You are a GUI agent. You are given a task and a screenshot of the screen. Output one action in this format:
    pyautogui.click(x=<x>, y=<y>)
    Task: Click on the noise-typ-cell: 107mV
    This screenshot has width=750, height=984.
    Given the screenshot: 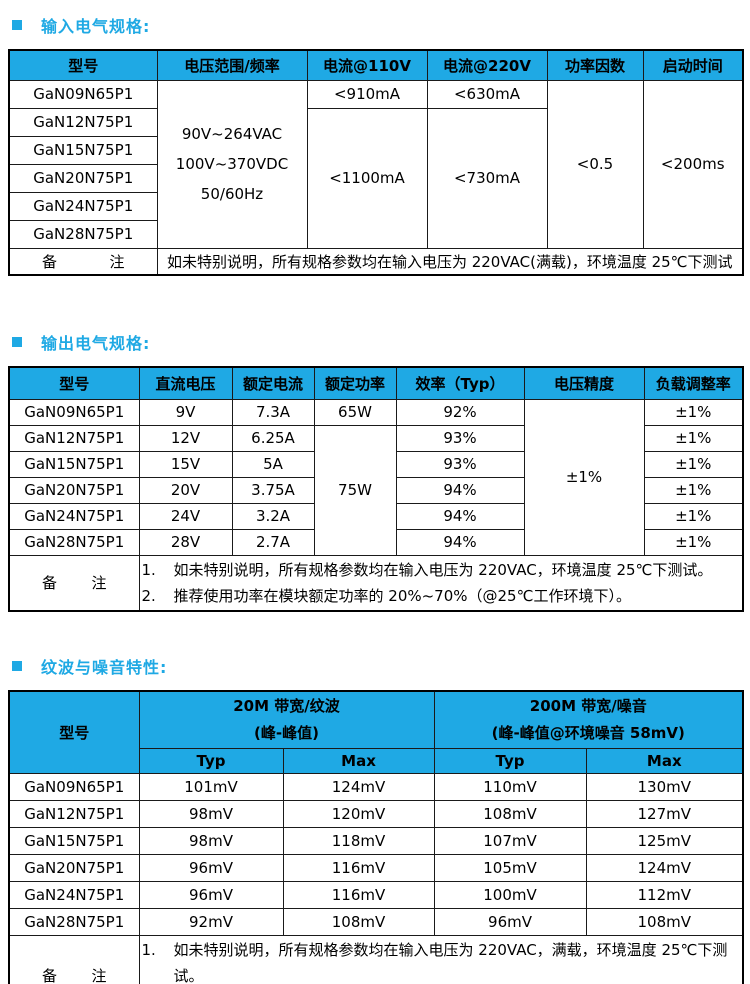 What is the action you would take?
    pyautogui.click(x=510, y=840)
    